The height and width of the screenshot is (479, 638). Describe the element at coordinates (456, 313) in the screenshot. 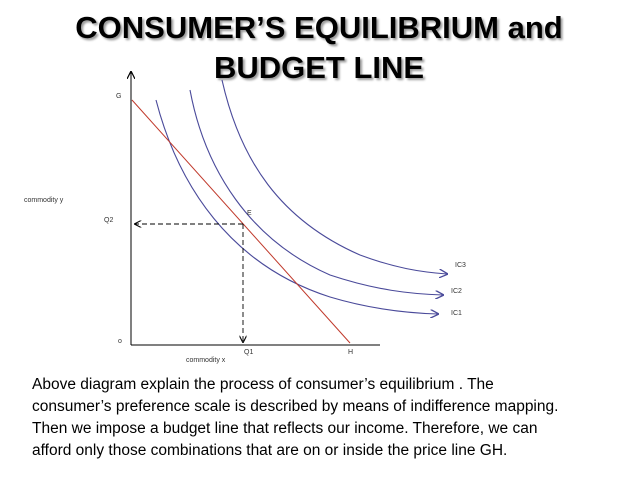

I see `ic1-label: IC1` at that location.